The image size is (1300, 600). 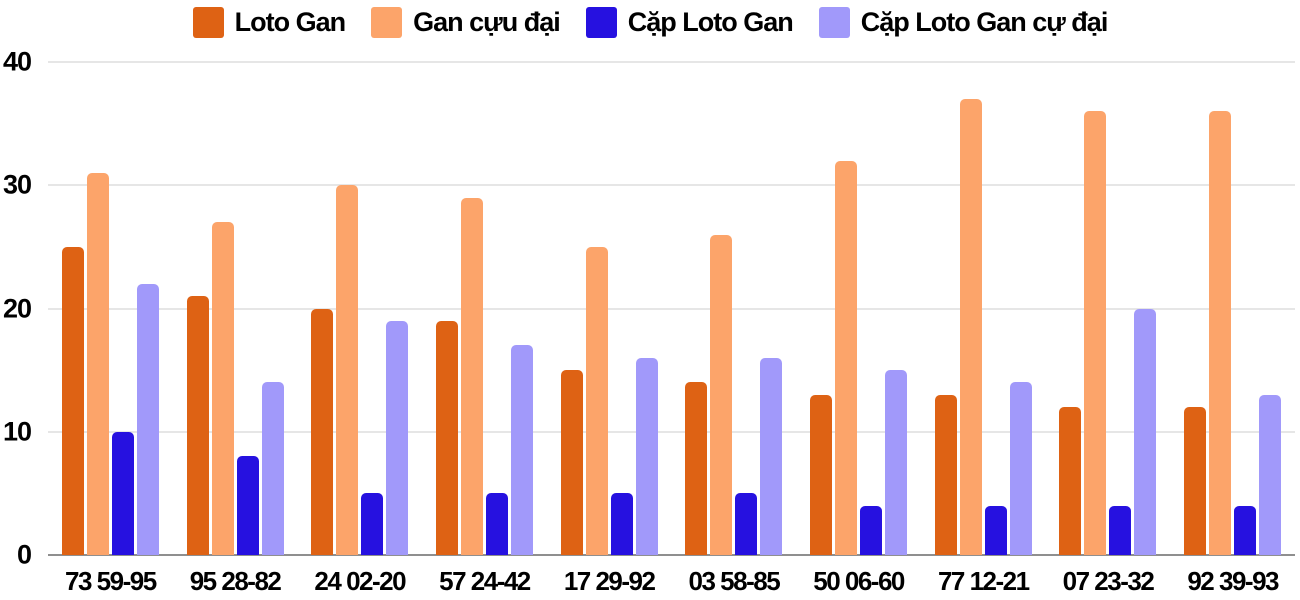 I want to click on legend-item-2: Cặp Loto Gan, so click(x=689, y=22).